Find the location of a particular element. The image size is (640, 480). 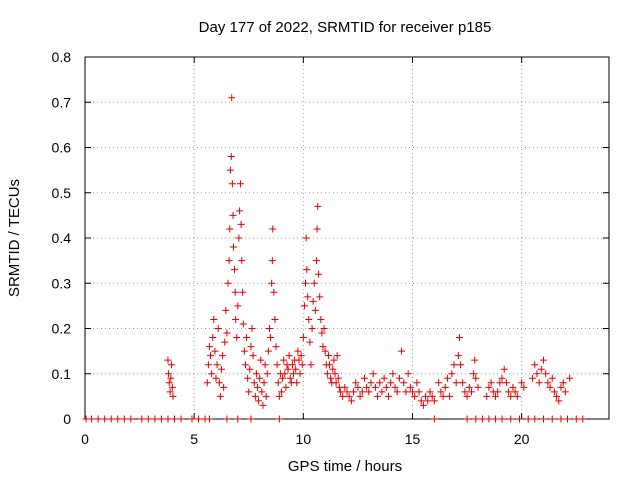

y-tick-label: 0.6 is located at coordinates (62, 148).